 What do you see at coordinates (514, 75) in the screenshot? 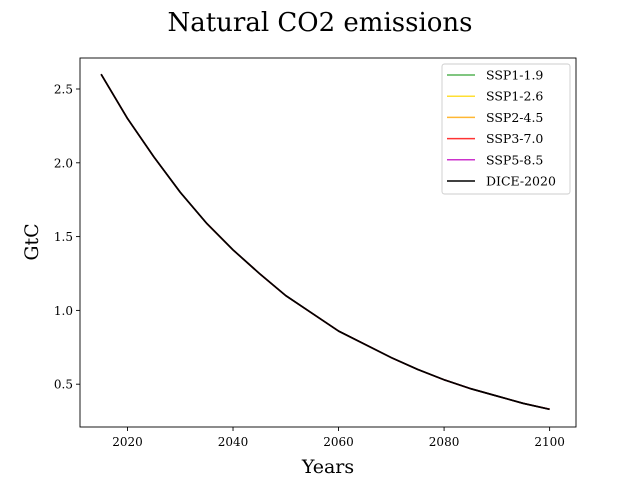
I see `legend-label-ssp1-1-9: SSP1-1.9` at bounding box center [514, 75].